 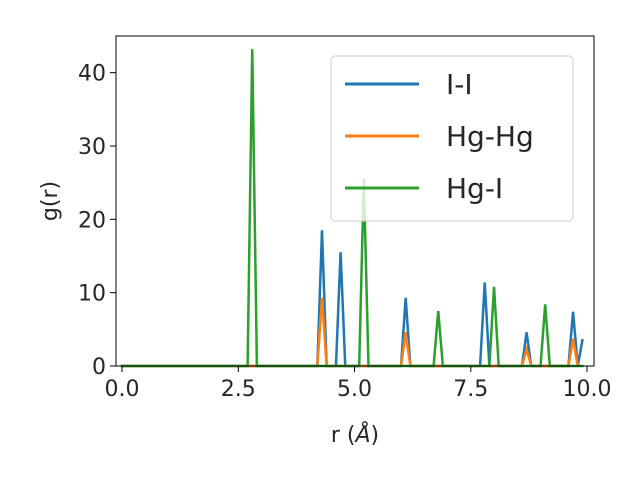 I want to click on x-axis: 0.0 2.5 5.0 7.5 10.0, so click(x=358, y=384).